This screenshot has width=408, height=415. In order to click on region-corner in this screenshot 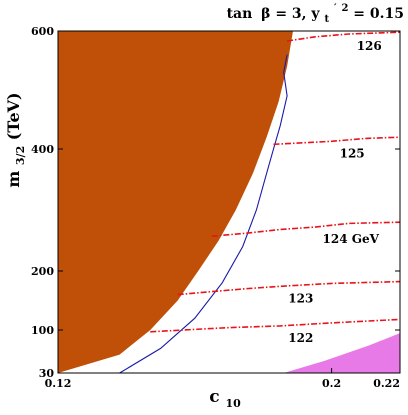, I will do `click(341, 353)`.